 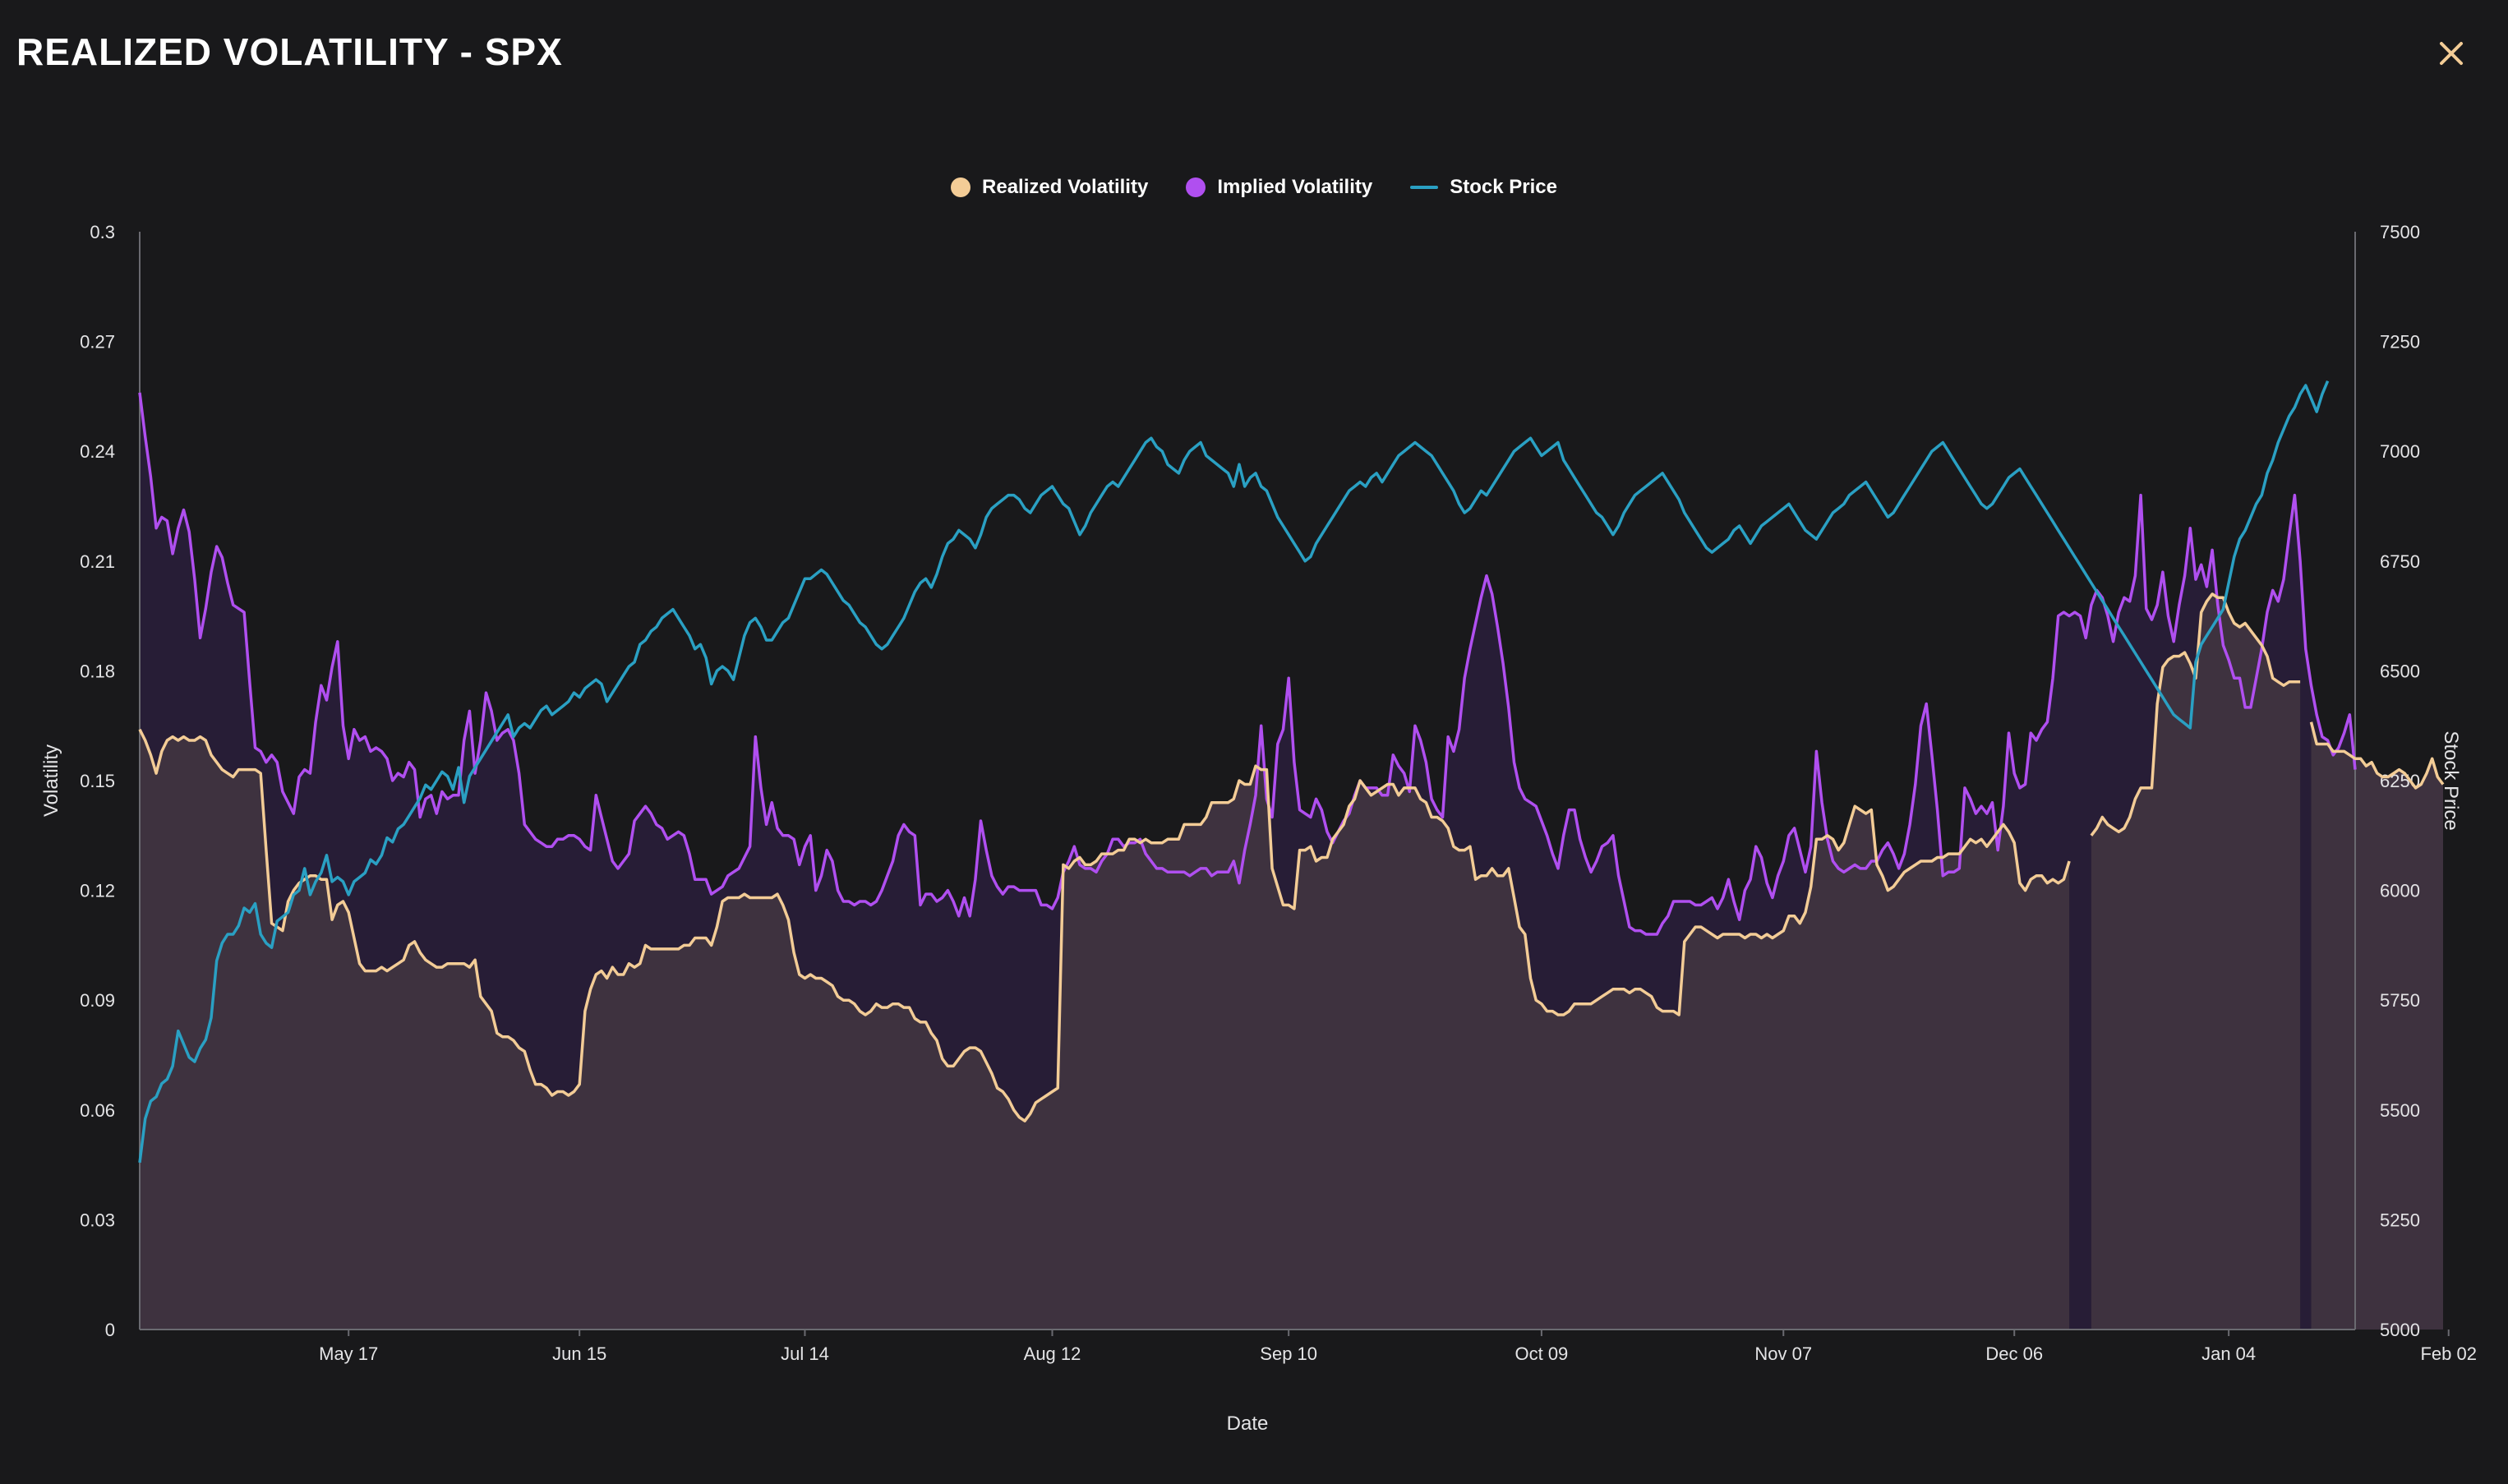 What do you see at coordinates (102, 232) in the screenshot?
I see `y-tick-label: 0.3` at bounding box center [102, 232].